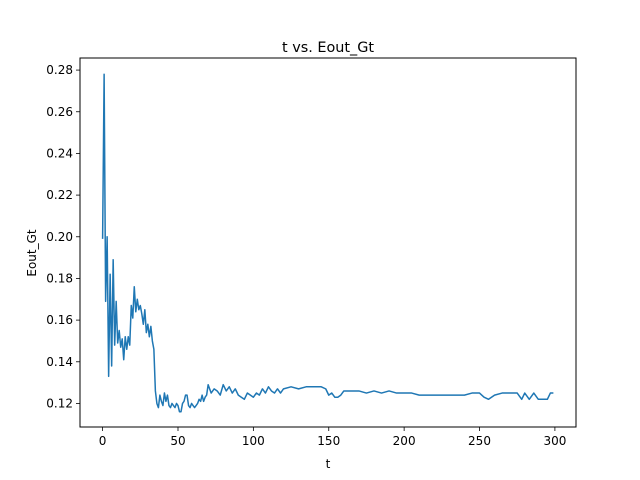 The image size is (640, 480). I want to click on x-tick-label: 250, so click(479, 441).